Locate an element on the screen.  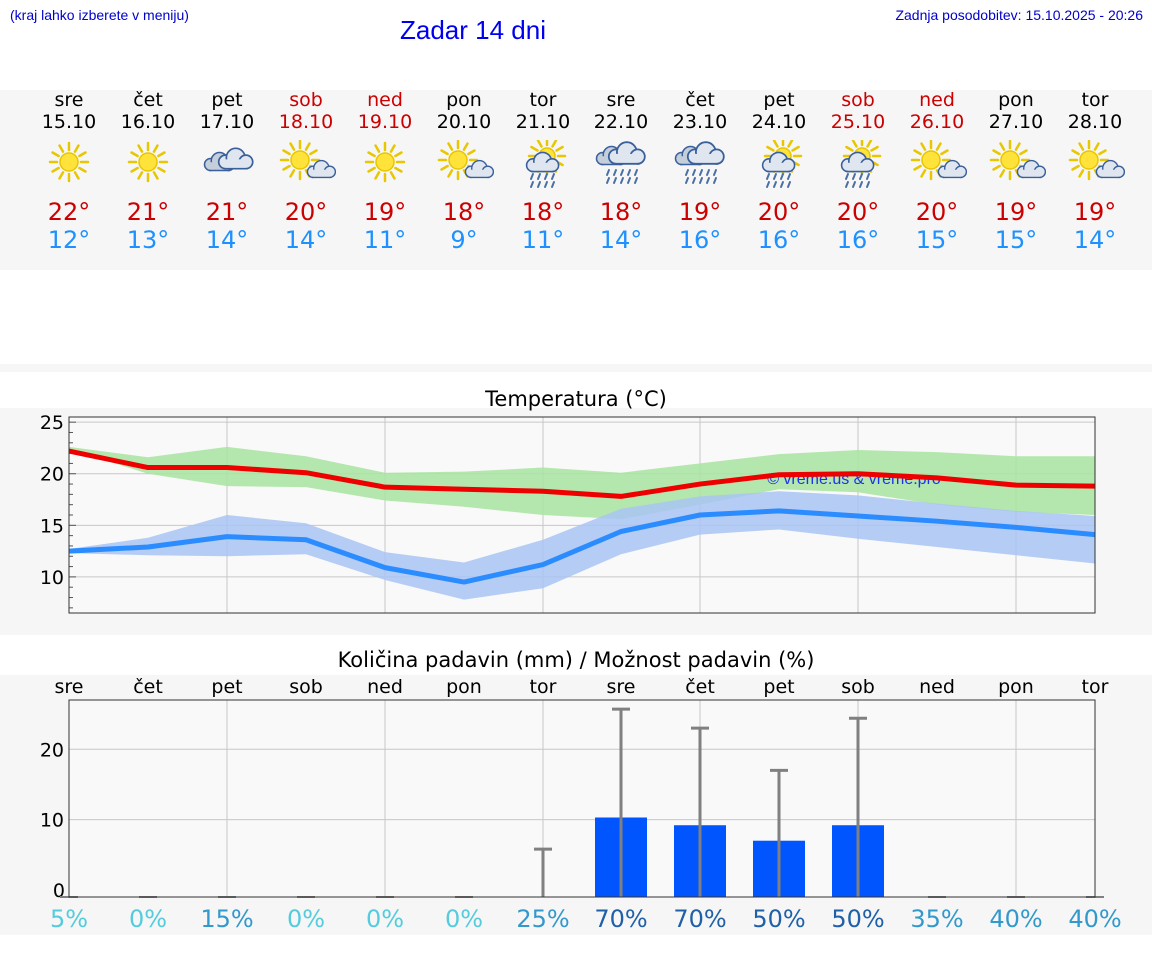
y-tick-label: 25 is located at coordinates (52, 423).